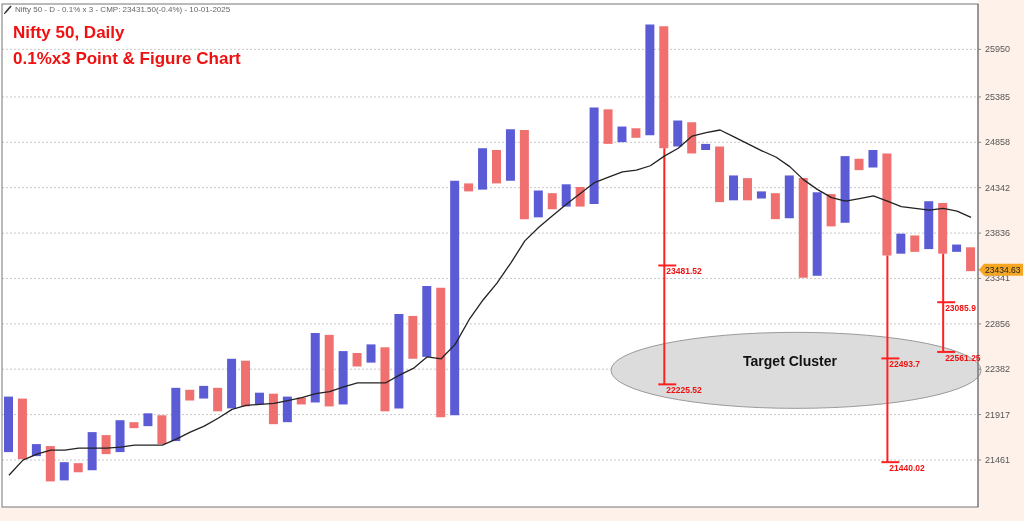  What do you see at coordinates (907, 468) in the screenshot?
I see `annotation: 21440.02` at bounding box center [907, 468].